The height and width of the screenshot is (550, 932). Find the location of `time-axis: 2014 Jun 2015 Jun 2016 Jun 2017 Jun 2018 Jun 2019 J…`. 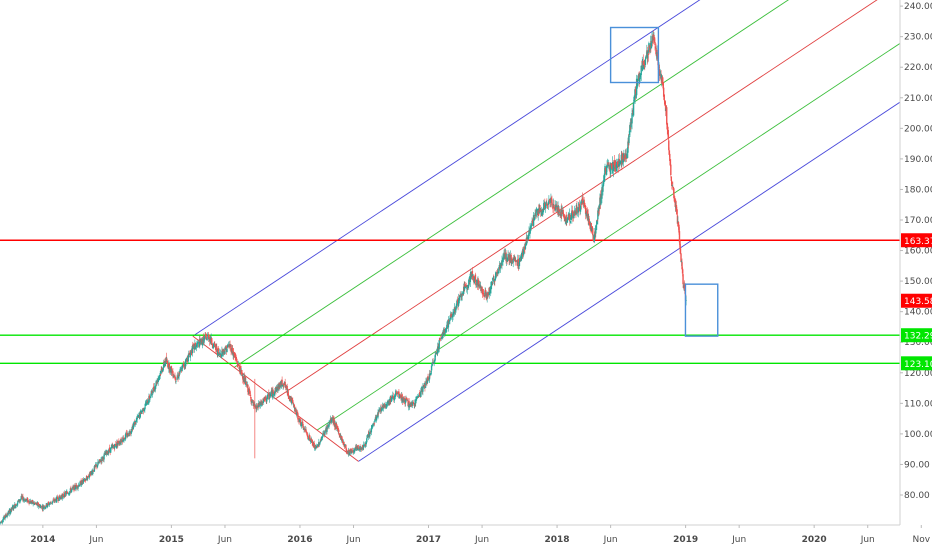

time-axis: 2014 Jun 2015 Jun 2016 Jun 2017 Jun 2018 Jun 2019 J… is located at coordinates (480, 535).